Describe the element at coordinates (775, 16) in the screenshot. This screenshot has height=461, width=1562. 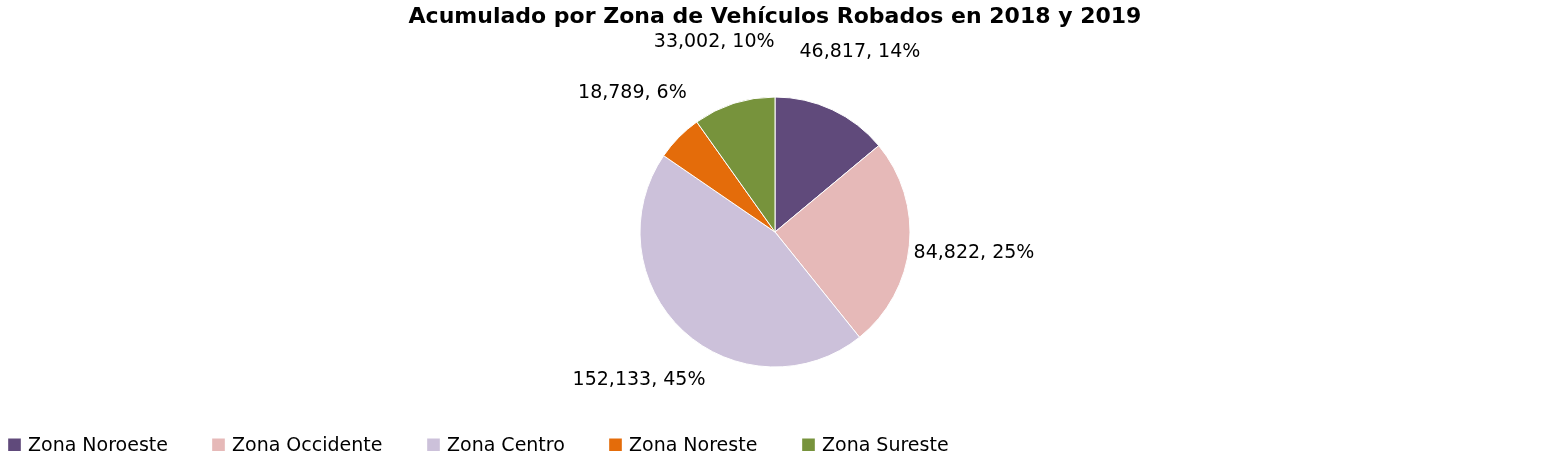
I see `chart-title: Acumulado por Zona de Vehículos Robados en 2018 y 2019` at that location.